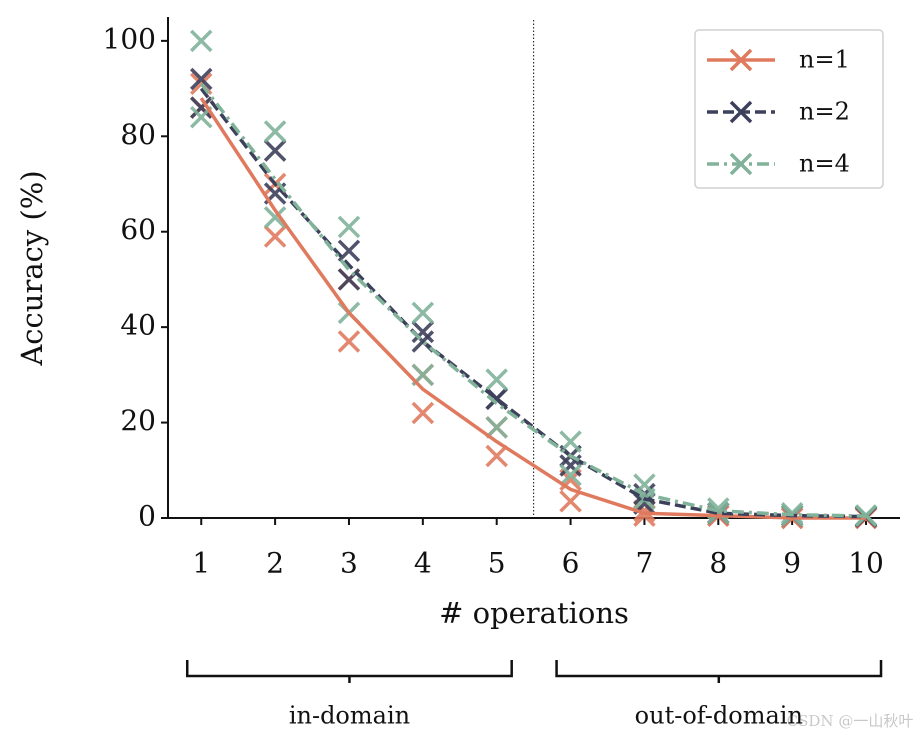  I want to click on x-tick-label: 2, so click(275, 563).